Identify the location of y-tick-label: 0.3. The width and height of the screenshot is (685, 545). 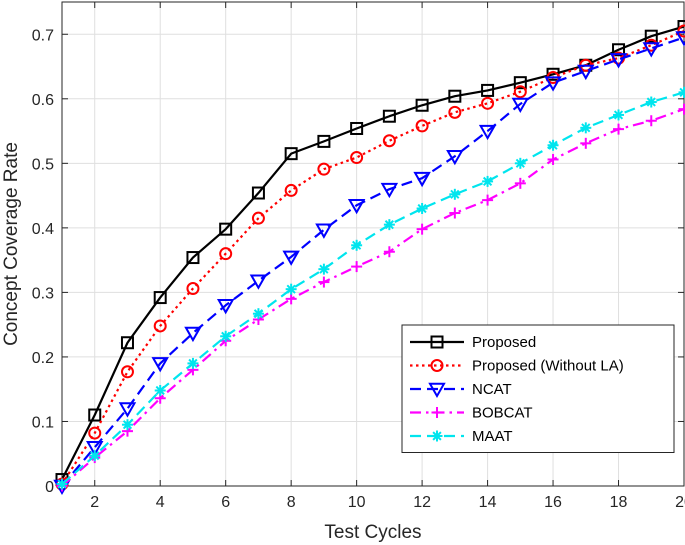
(43, 293).